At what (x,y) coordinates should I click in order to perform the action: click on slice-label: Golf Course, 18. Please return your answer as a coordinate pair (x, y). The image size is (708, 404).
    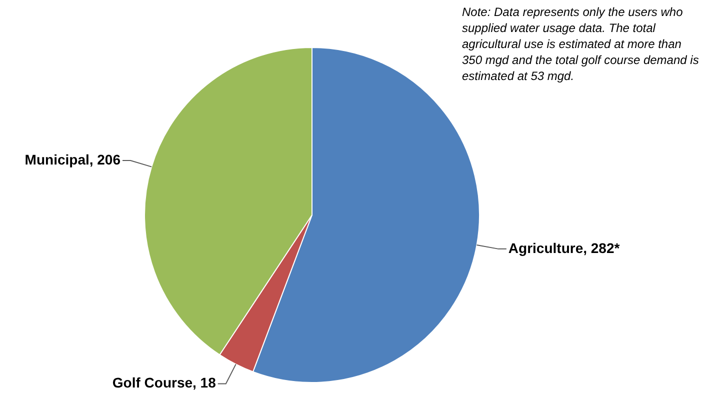
    Looking at the image, I should click on (164, 382).